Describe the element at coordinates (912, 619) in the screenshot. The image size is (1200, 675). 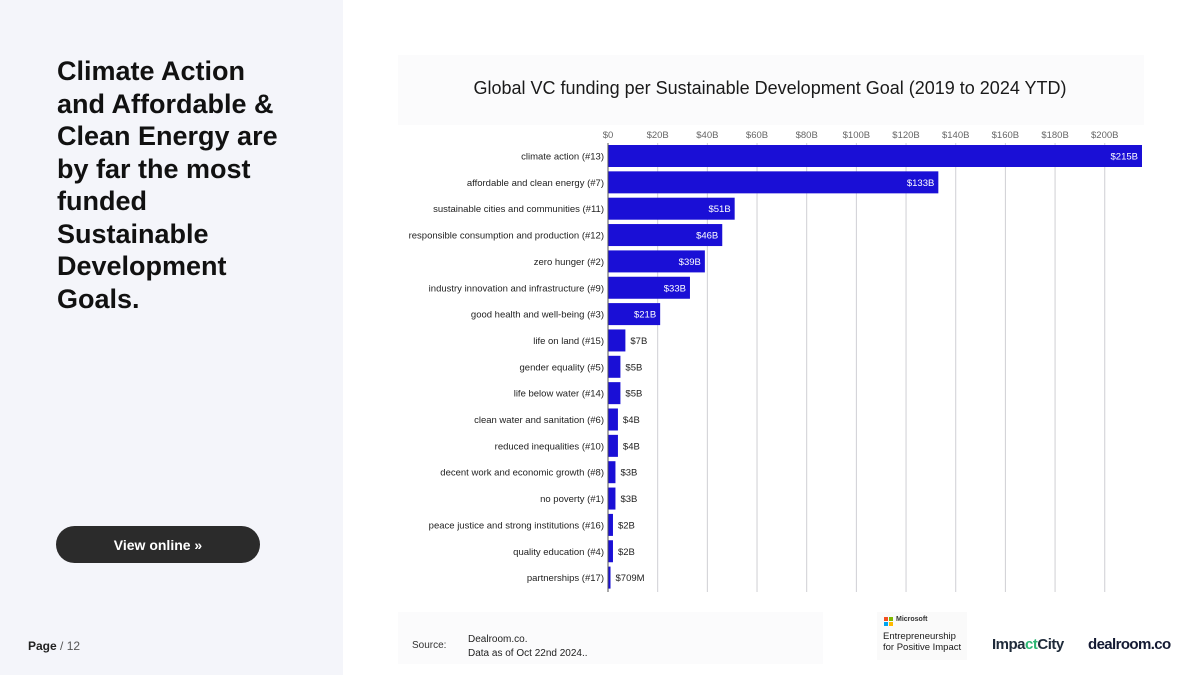
I see `microsoft-name: Microsoft` at that location.